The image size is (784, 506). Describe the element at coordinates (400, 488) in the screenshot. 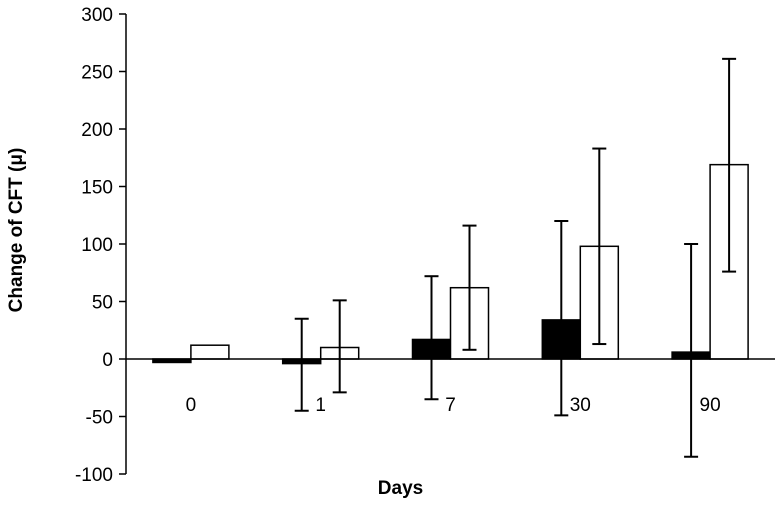

I see `x-axis-title: Days` at that location.